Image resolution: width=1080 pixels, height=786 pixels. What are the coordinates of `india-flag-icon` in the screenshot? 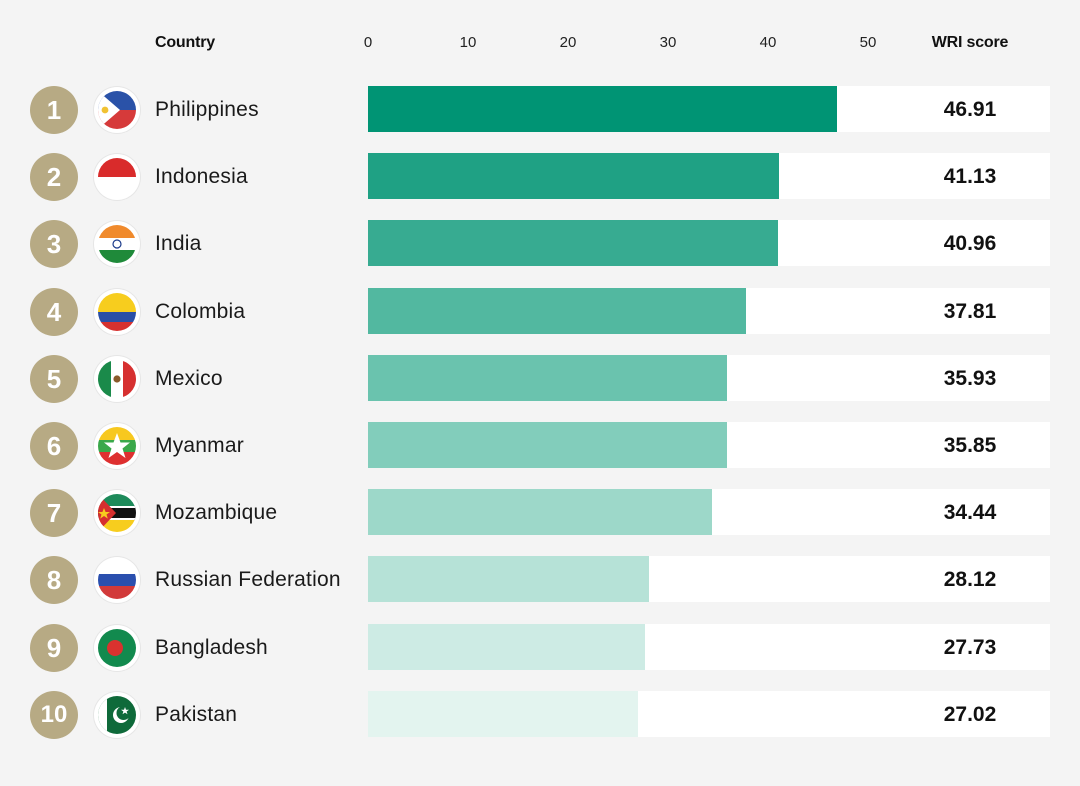 It's located at (117, 244).